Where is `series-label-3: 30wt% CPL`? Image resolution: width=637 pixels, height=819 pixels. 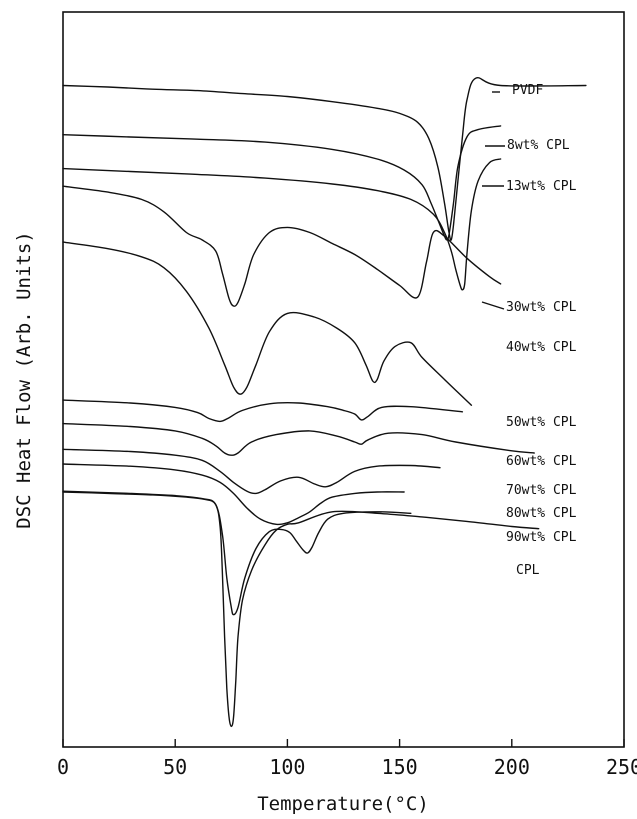 series-label-3: 30wt% CPL is located at coordinates (541, 307).